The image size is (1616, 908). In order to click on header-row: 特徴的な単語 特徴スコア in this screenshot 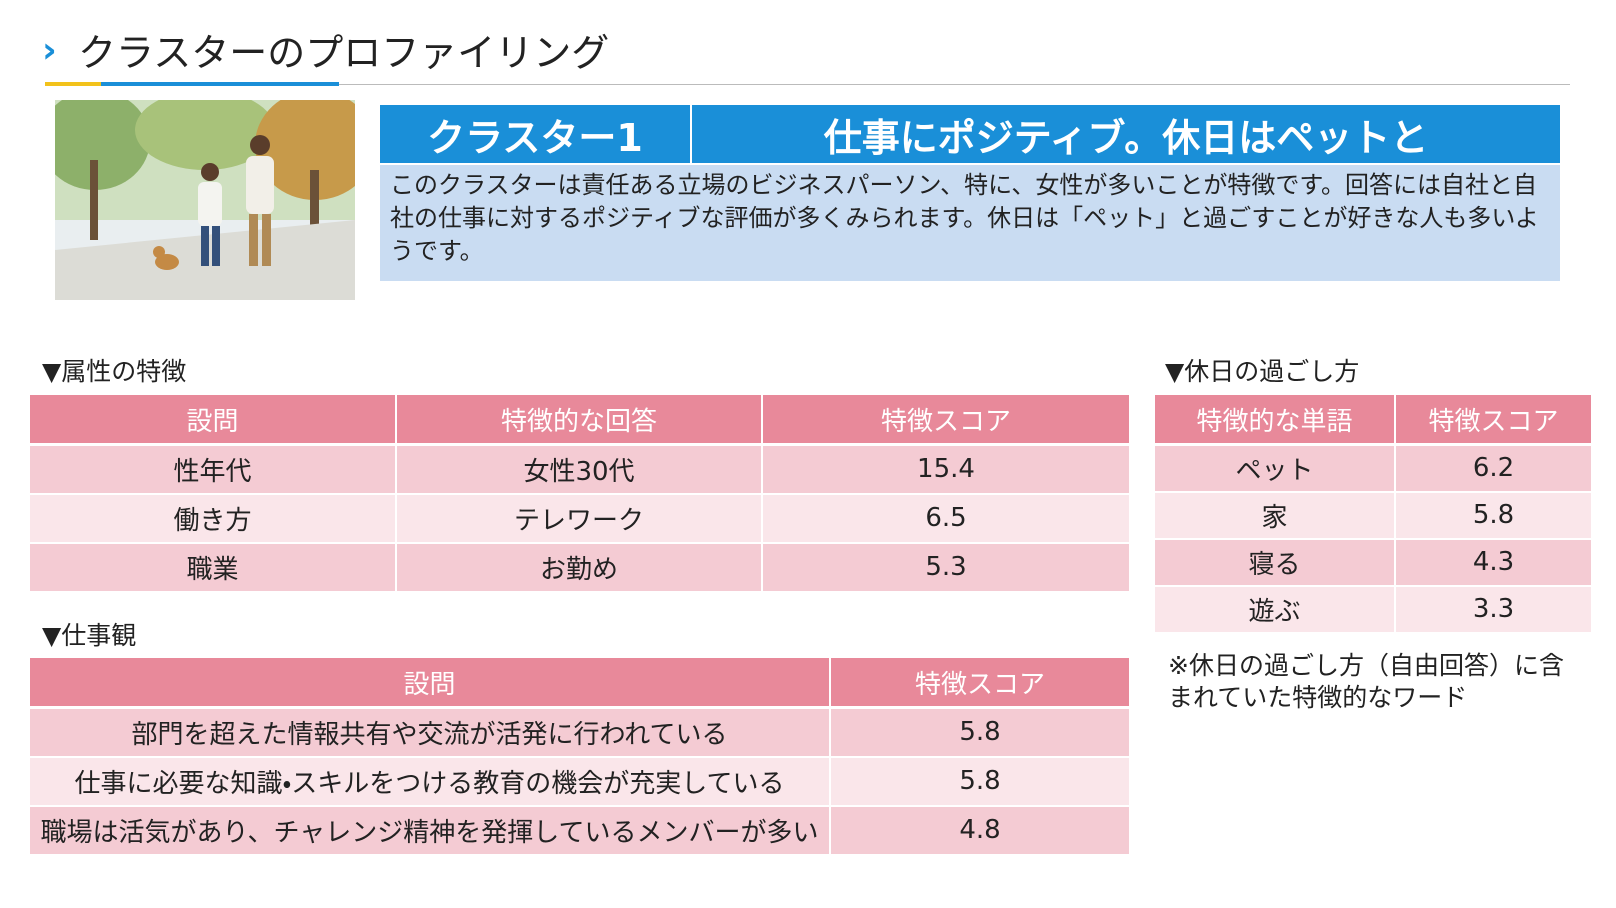, I will do `click(1374, 420)`.